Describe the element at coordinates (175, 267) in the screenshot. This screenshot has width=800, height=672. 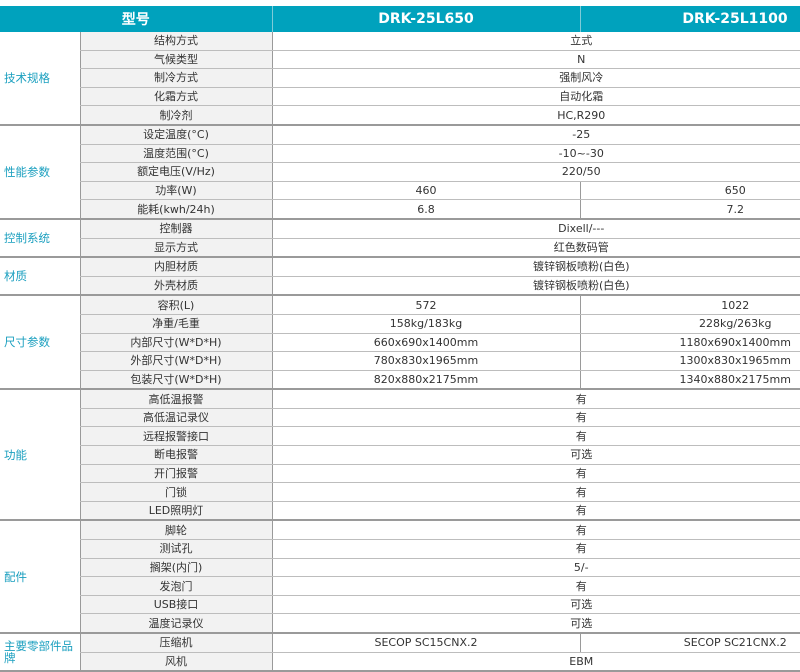
I see `row-label: 内胆材质` at that location.